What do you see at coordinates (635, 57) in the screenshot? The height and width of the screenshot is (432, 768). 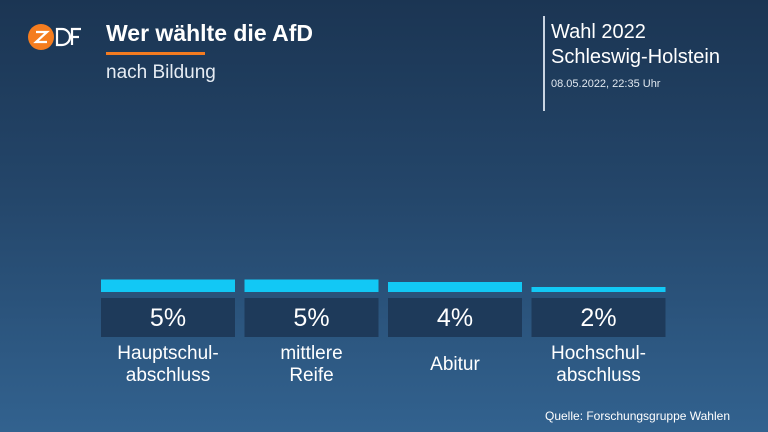 I see `election-region: Schleswig-Holstein` at bounding box center [635, 57].